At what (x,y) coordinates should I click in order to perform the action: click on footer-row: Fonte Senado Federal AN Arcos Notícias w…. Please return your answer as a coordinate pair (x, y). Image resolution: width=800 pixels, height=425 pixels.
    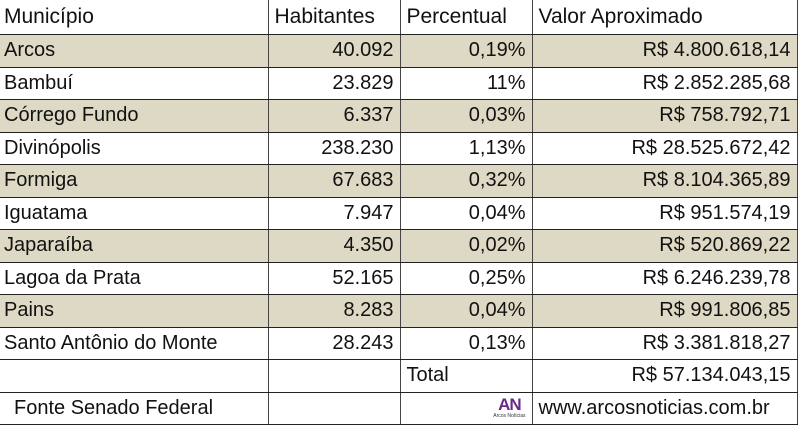
    Looking at the image, I should click on (399, 408).